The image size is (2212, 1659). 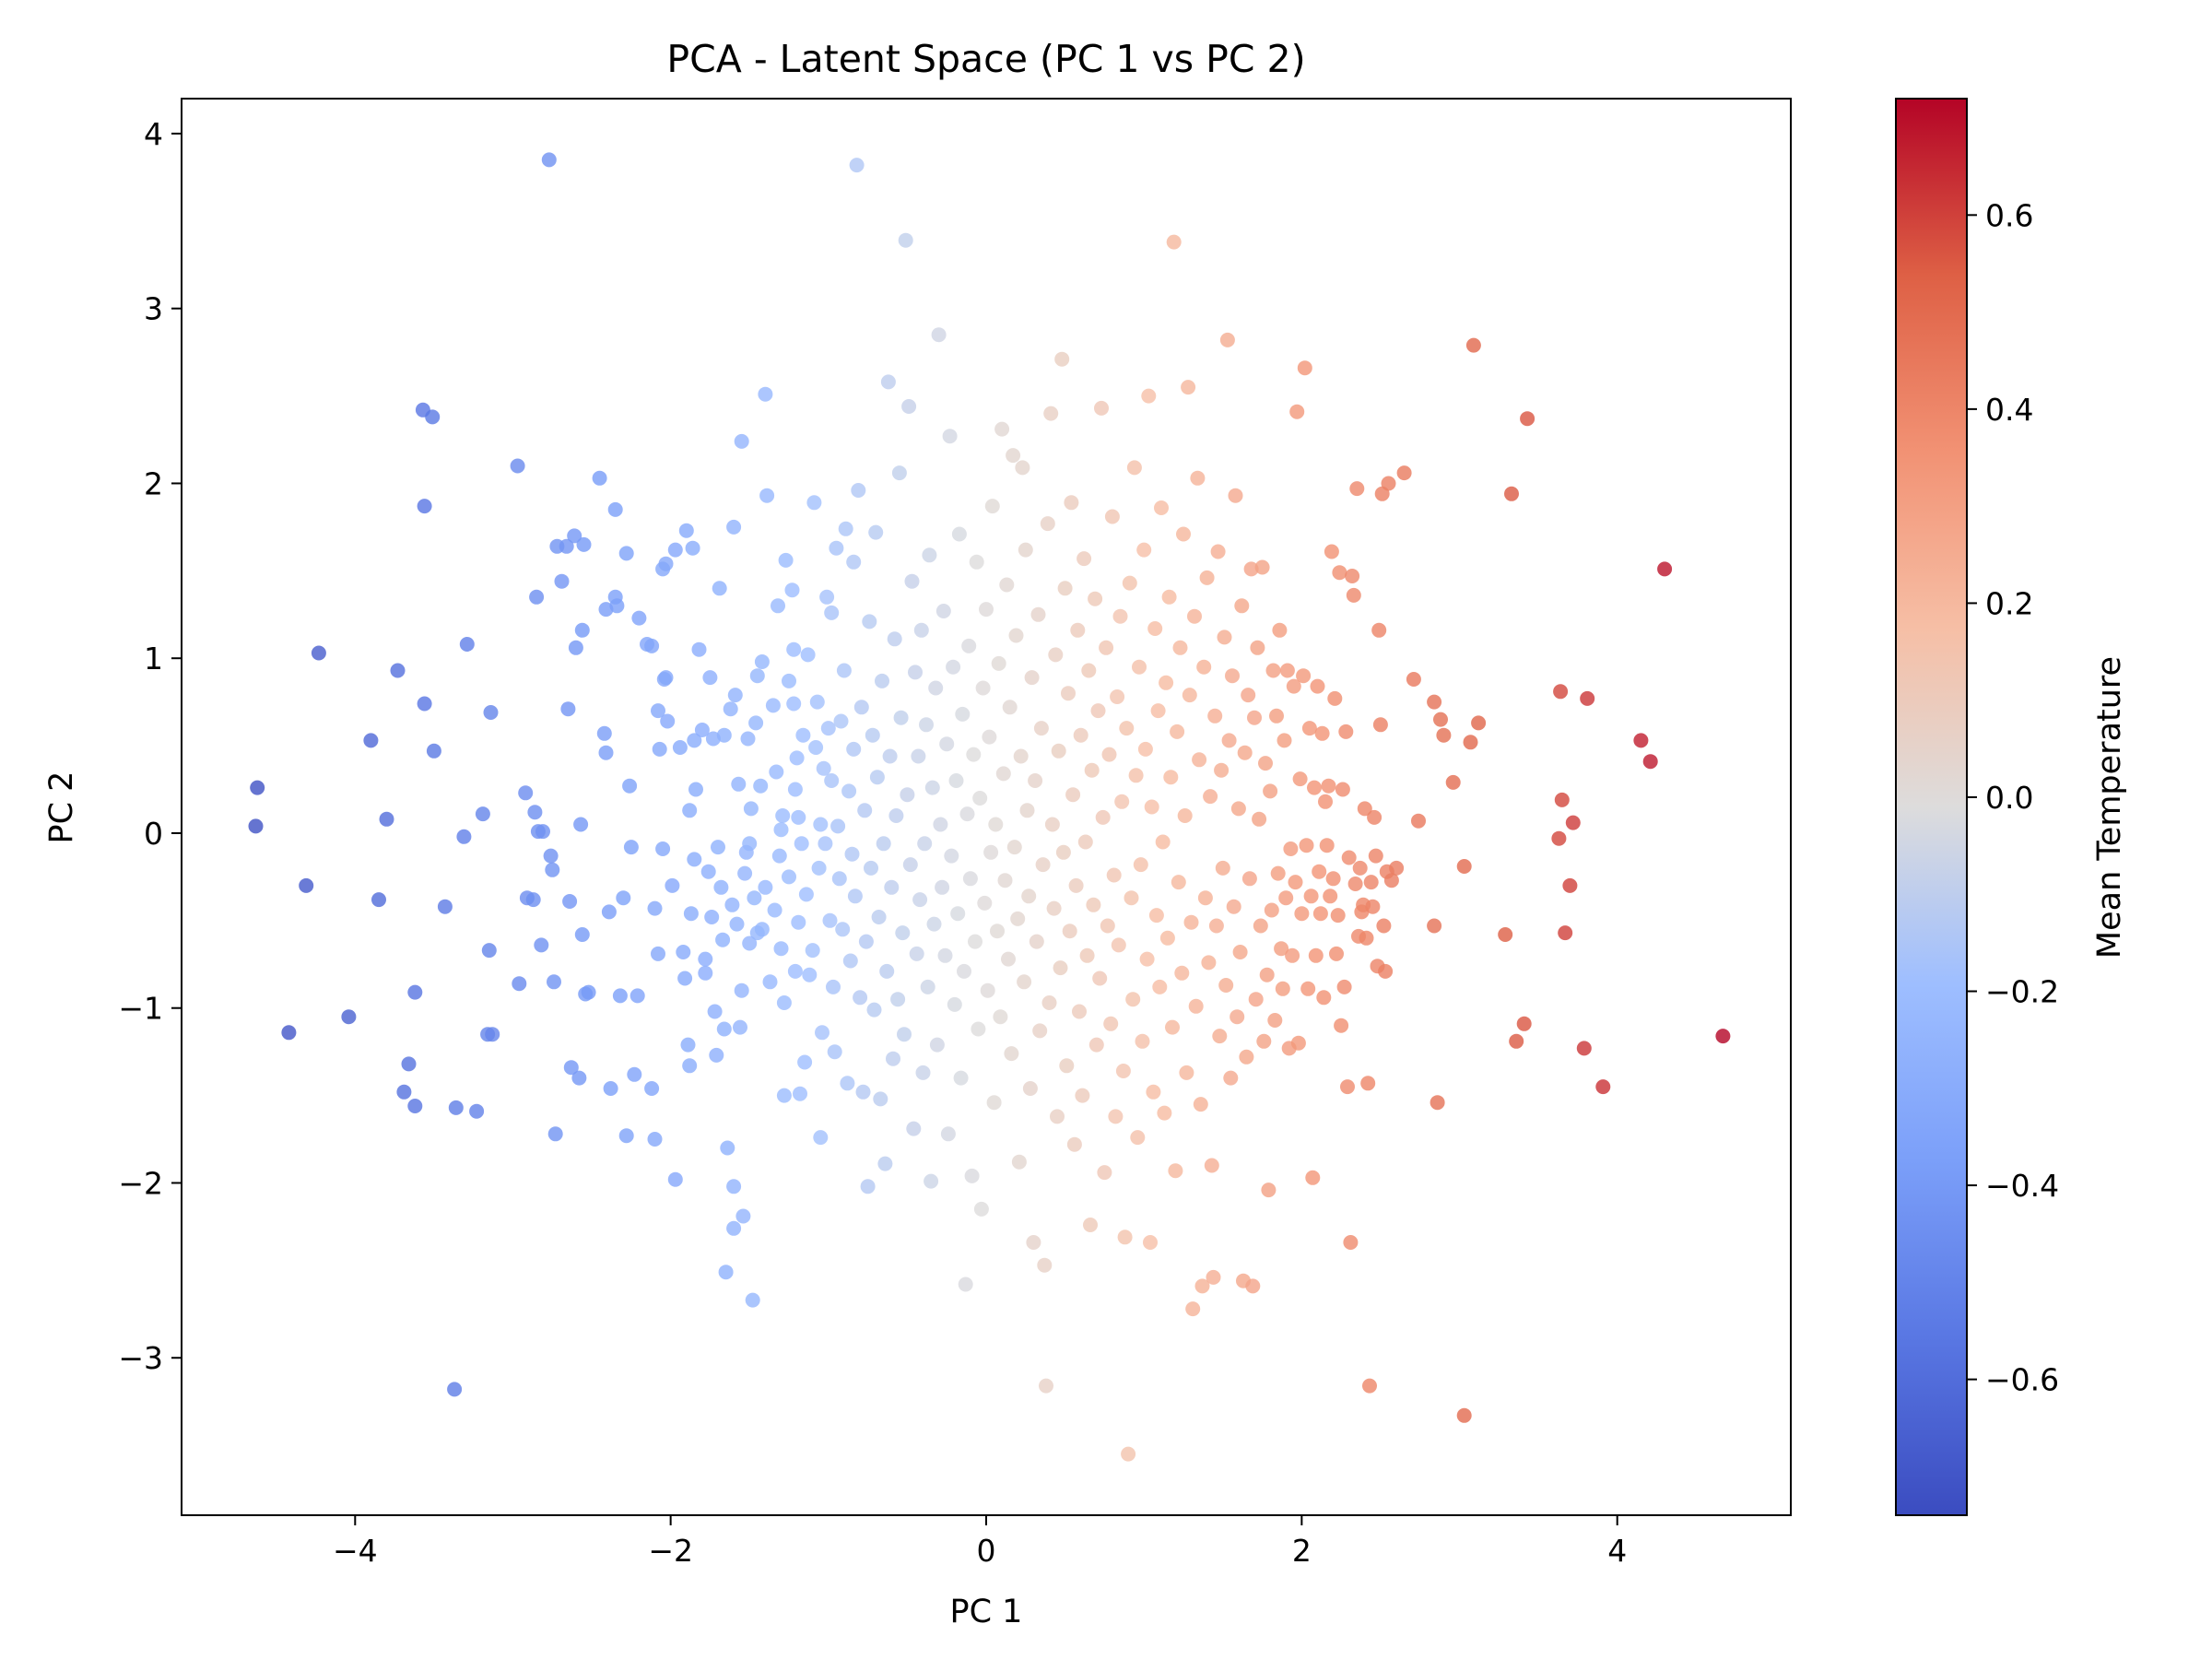 What do you see at coordinates (153, 659) in the screenshot?
I see `y-tick-label: 1` at bounding box center [153, 659].